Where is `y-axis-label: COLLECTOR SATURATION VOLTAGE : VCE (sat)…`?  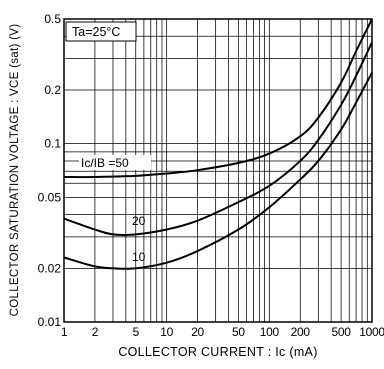 y-axis-label: COLLECTOR SATURATION VOLTAGE : VCE (sat)… is located at coordinates (15, 170).